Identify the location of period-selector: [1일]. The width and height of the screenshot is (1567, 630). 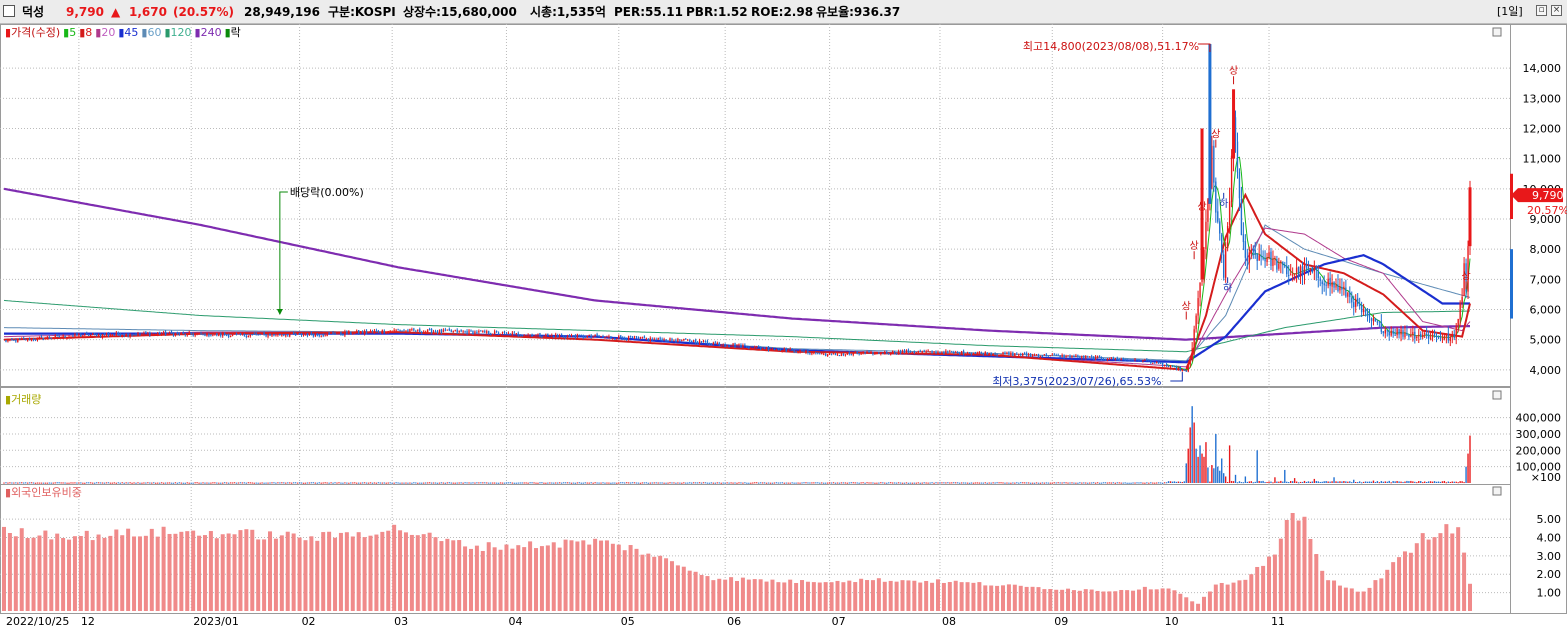
(1510, 11).